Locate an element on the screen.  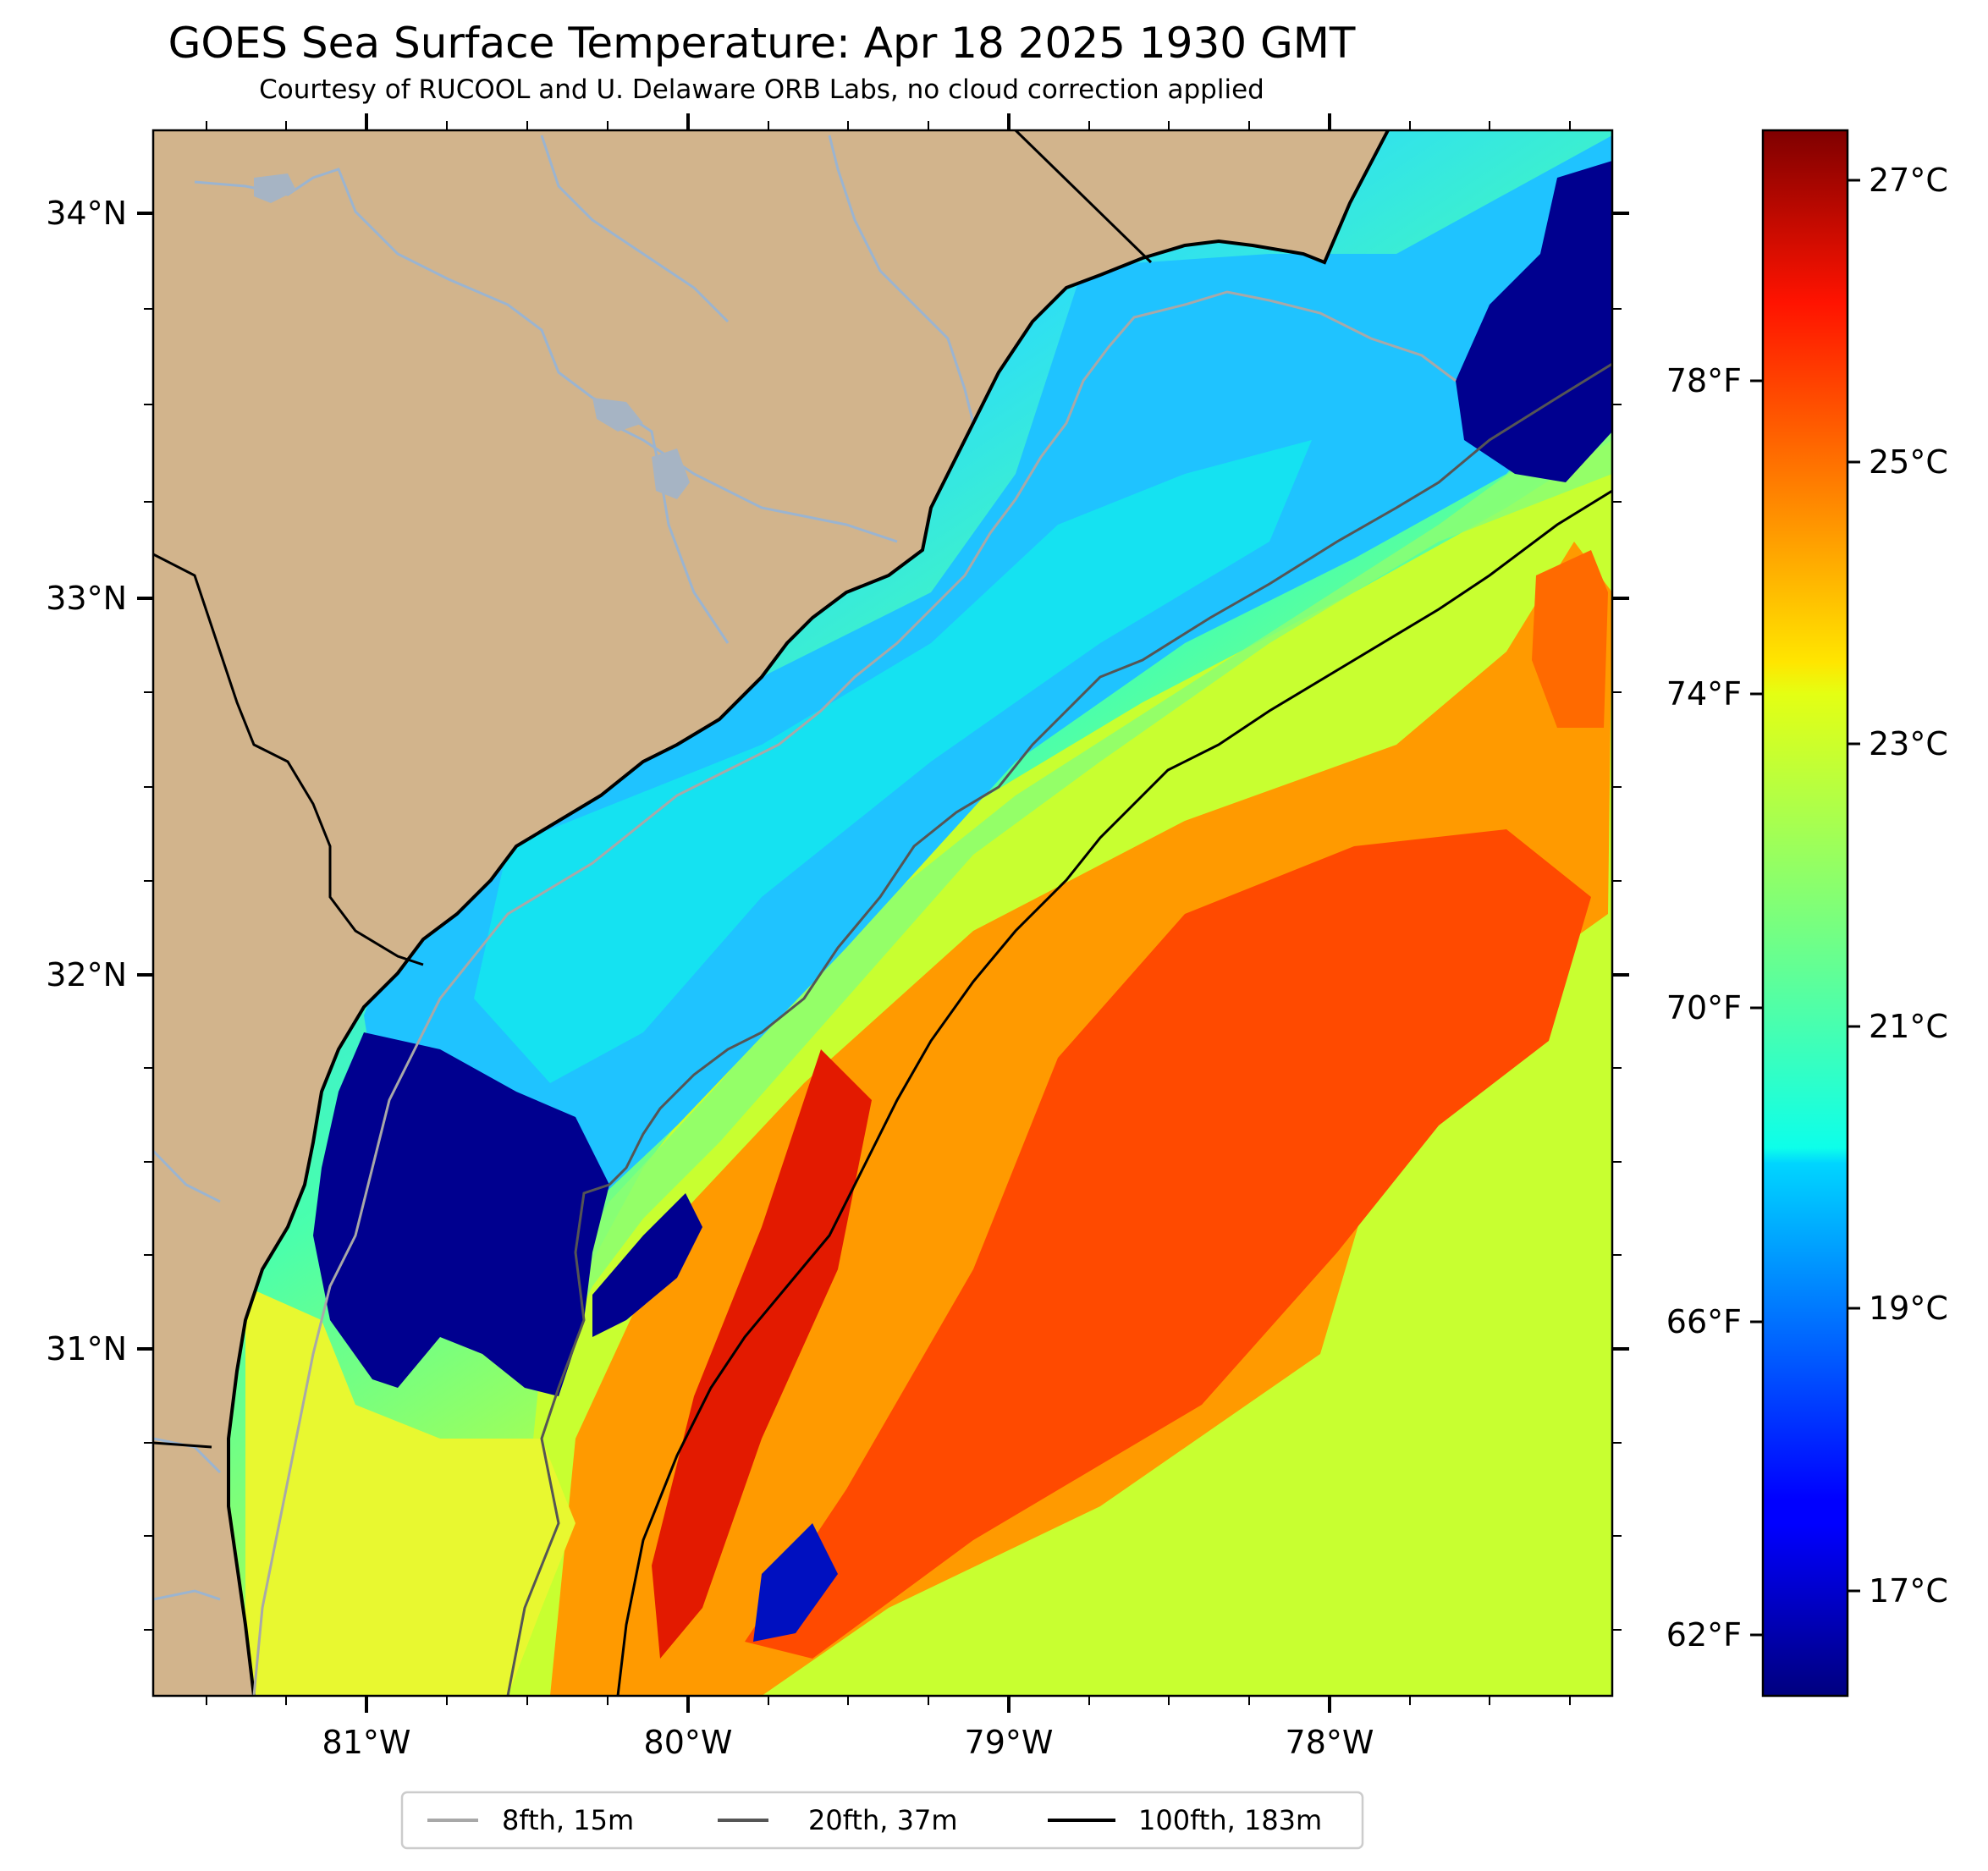
lon-label-78: 78°W is located at coordinates (1330, 1743).